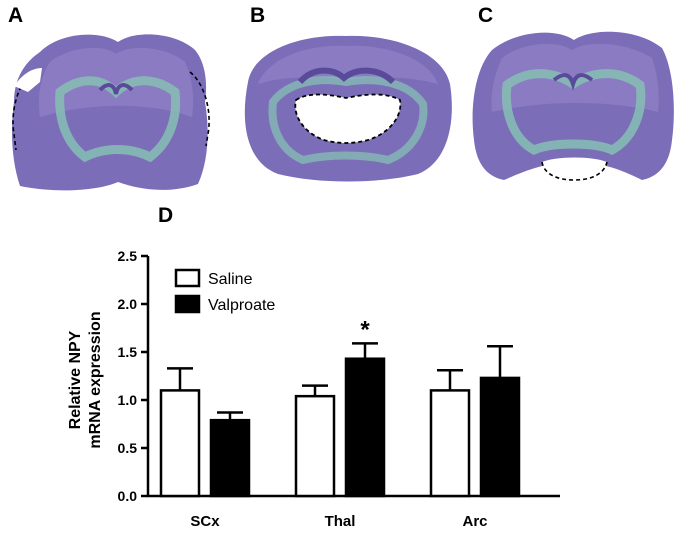 The image size is (685, 533). What do you see at coordinates (241, 305) in the screenshot?
I see `legend-label-valproate: Valproate` at bounding box center [241, 305].